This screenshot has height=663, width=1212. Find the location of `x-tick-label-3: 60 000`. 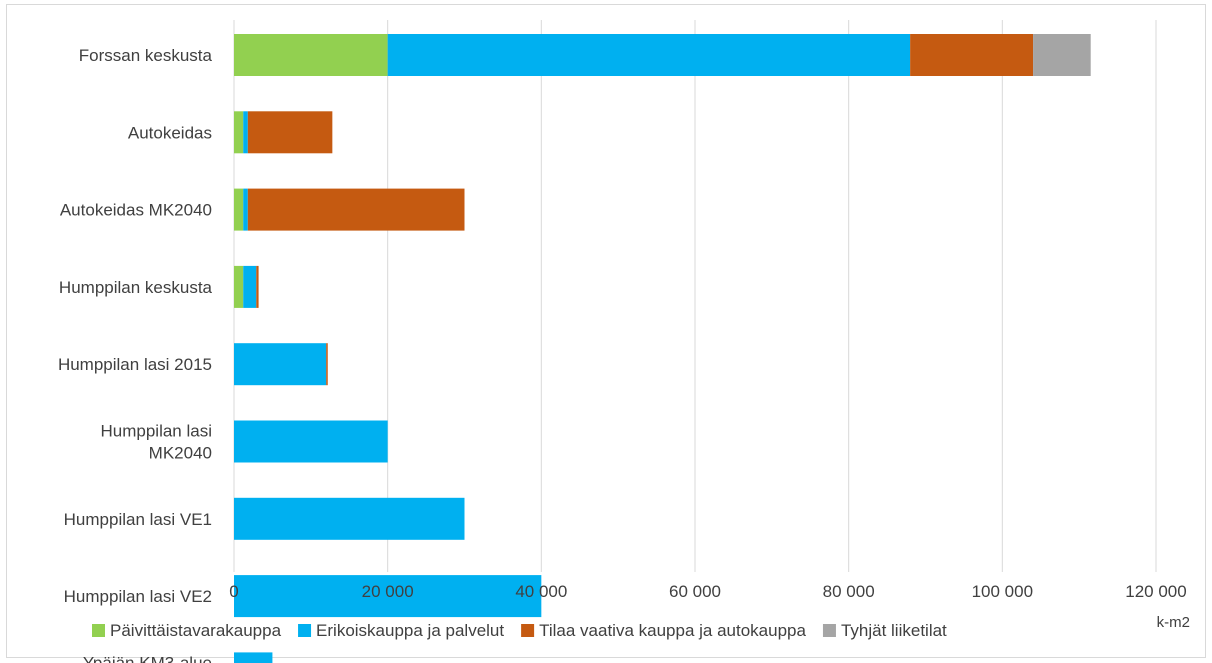

x-tick-label-3: 60 000 is located at coordinates (695, 591).